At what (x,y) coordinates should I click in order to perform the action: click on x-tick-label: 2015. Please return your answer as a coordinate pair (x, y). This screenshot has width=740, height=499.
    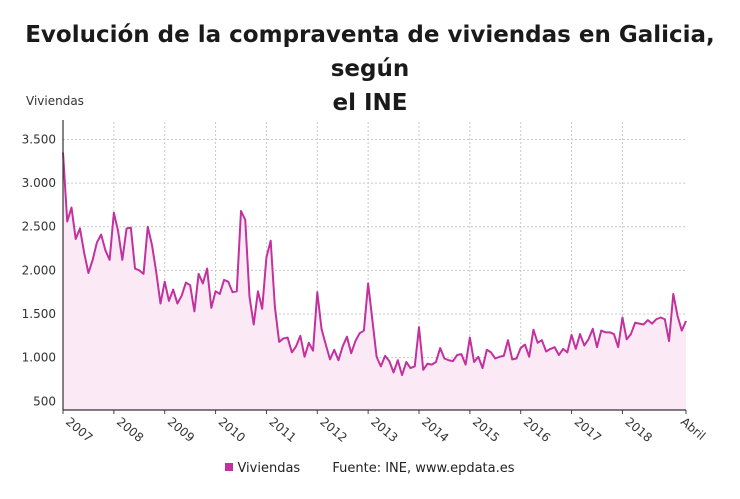
    Looking at the image, I should click on (486, 430).